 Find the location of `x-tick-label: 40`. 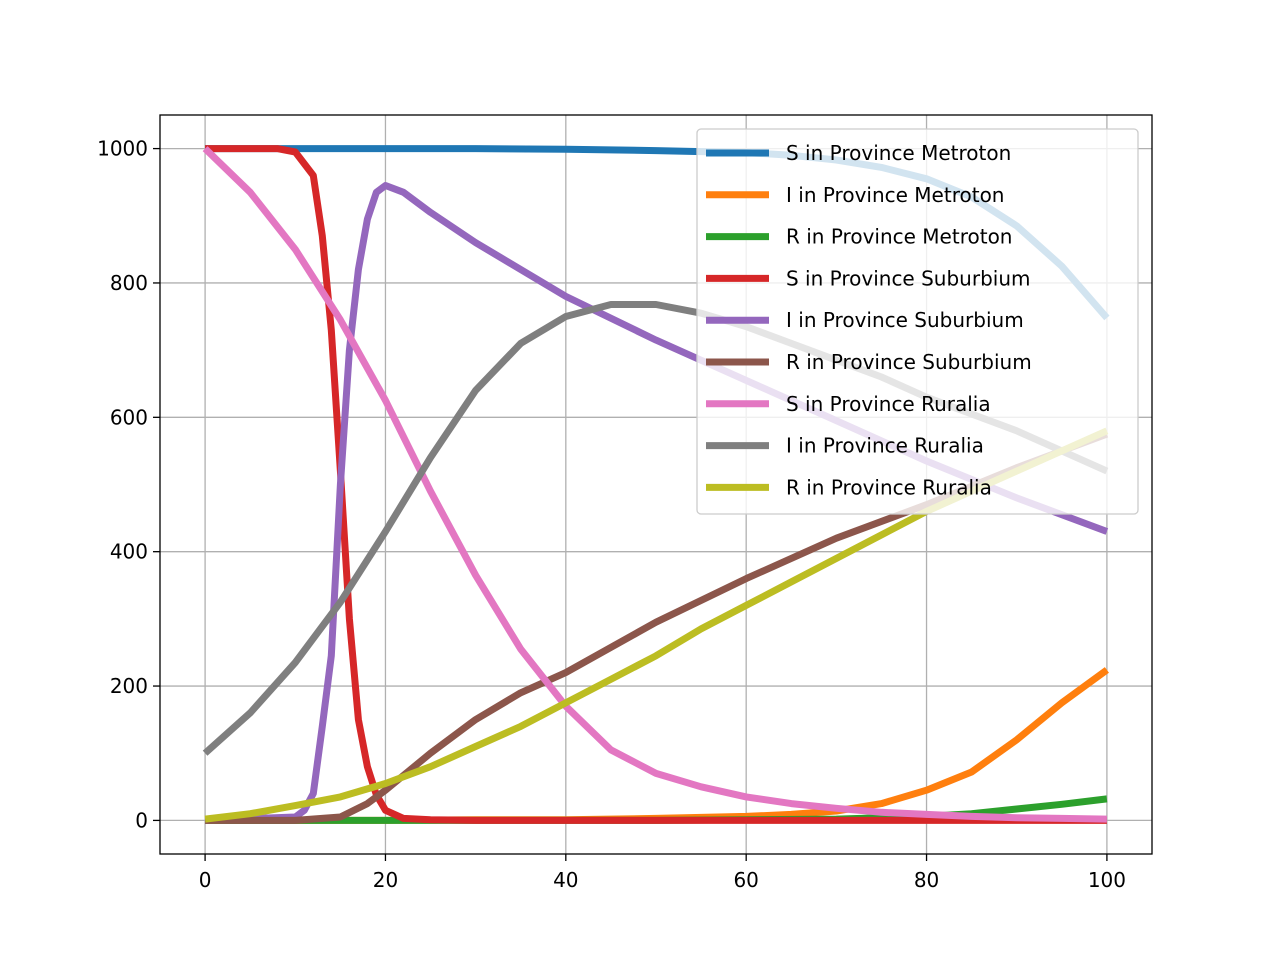

x-tick-label: 40 is located at coordinates (565, 880).